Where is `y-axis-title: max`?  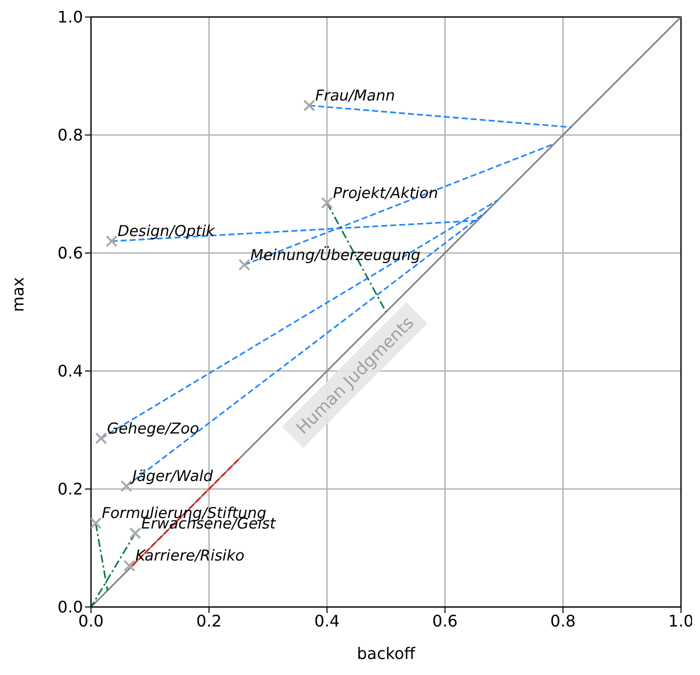
y-axis-title: max is located at coordinates (18, 294).